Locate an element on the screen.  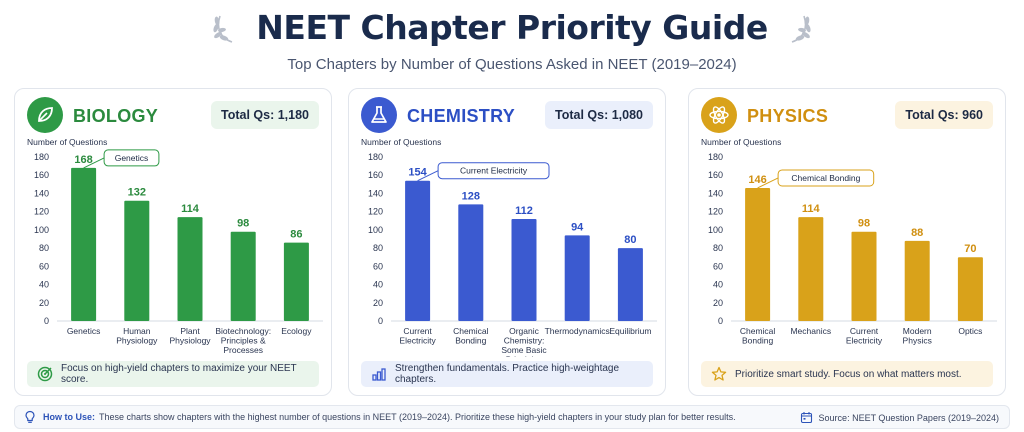
bar-value-label: 132 is located at coordinates (137, 193).